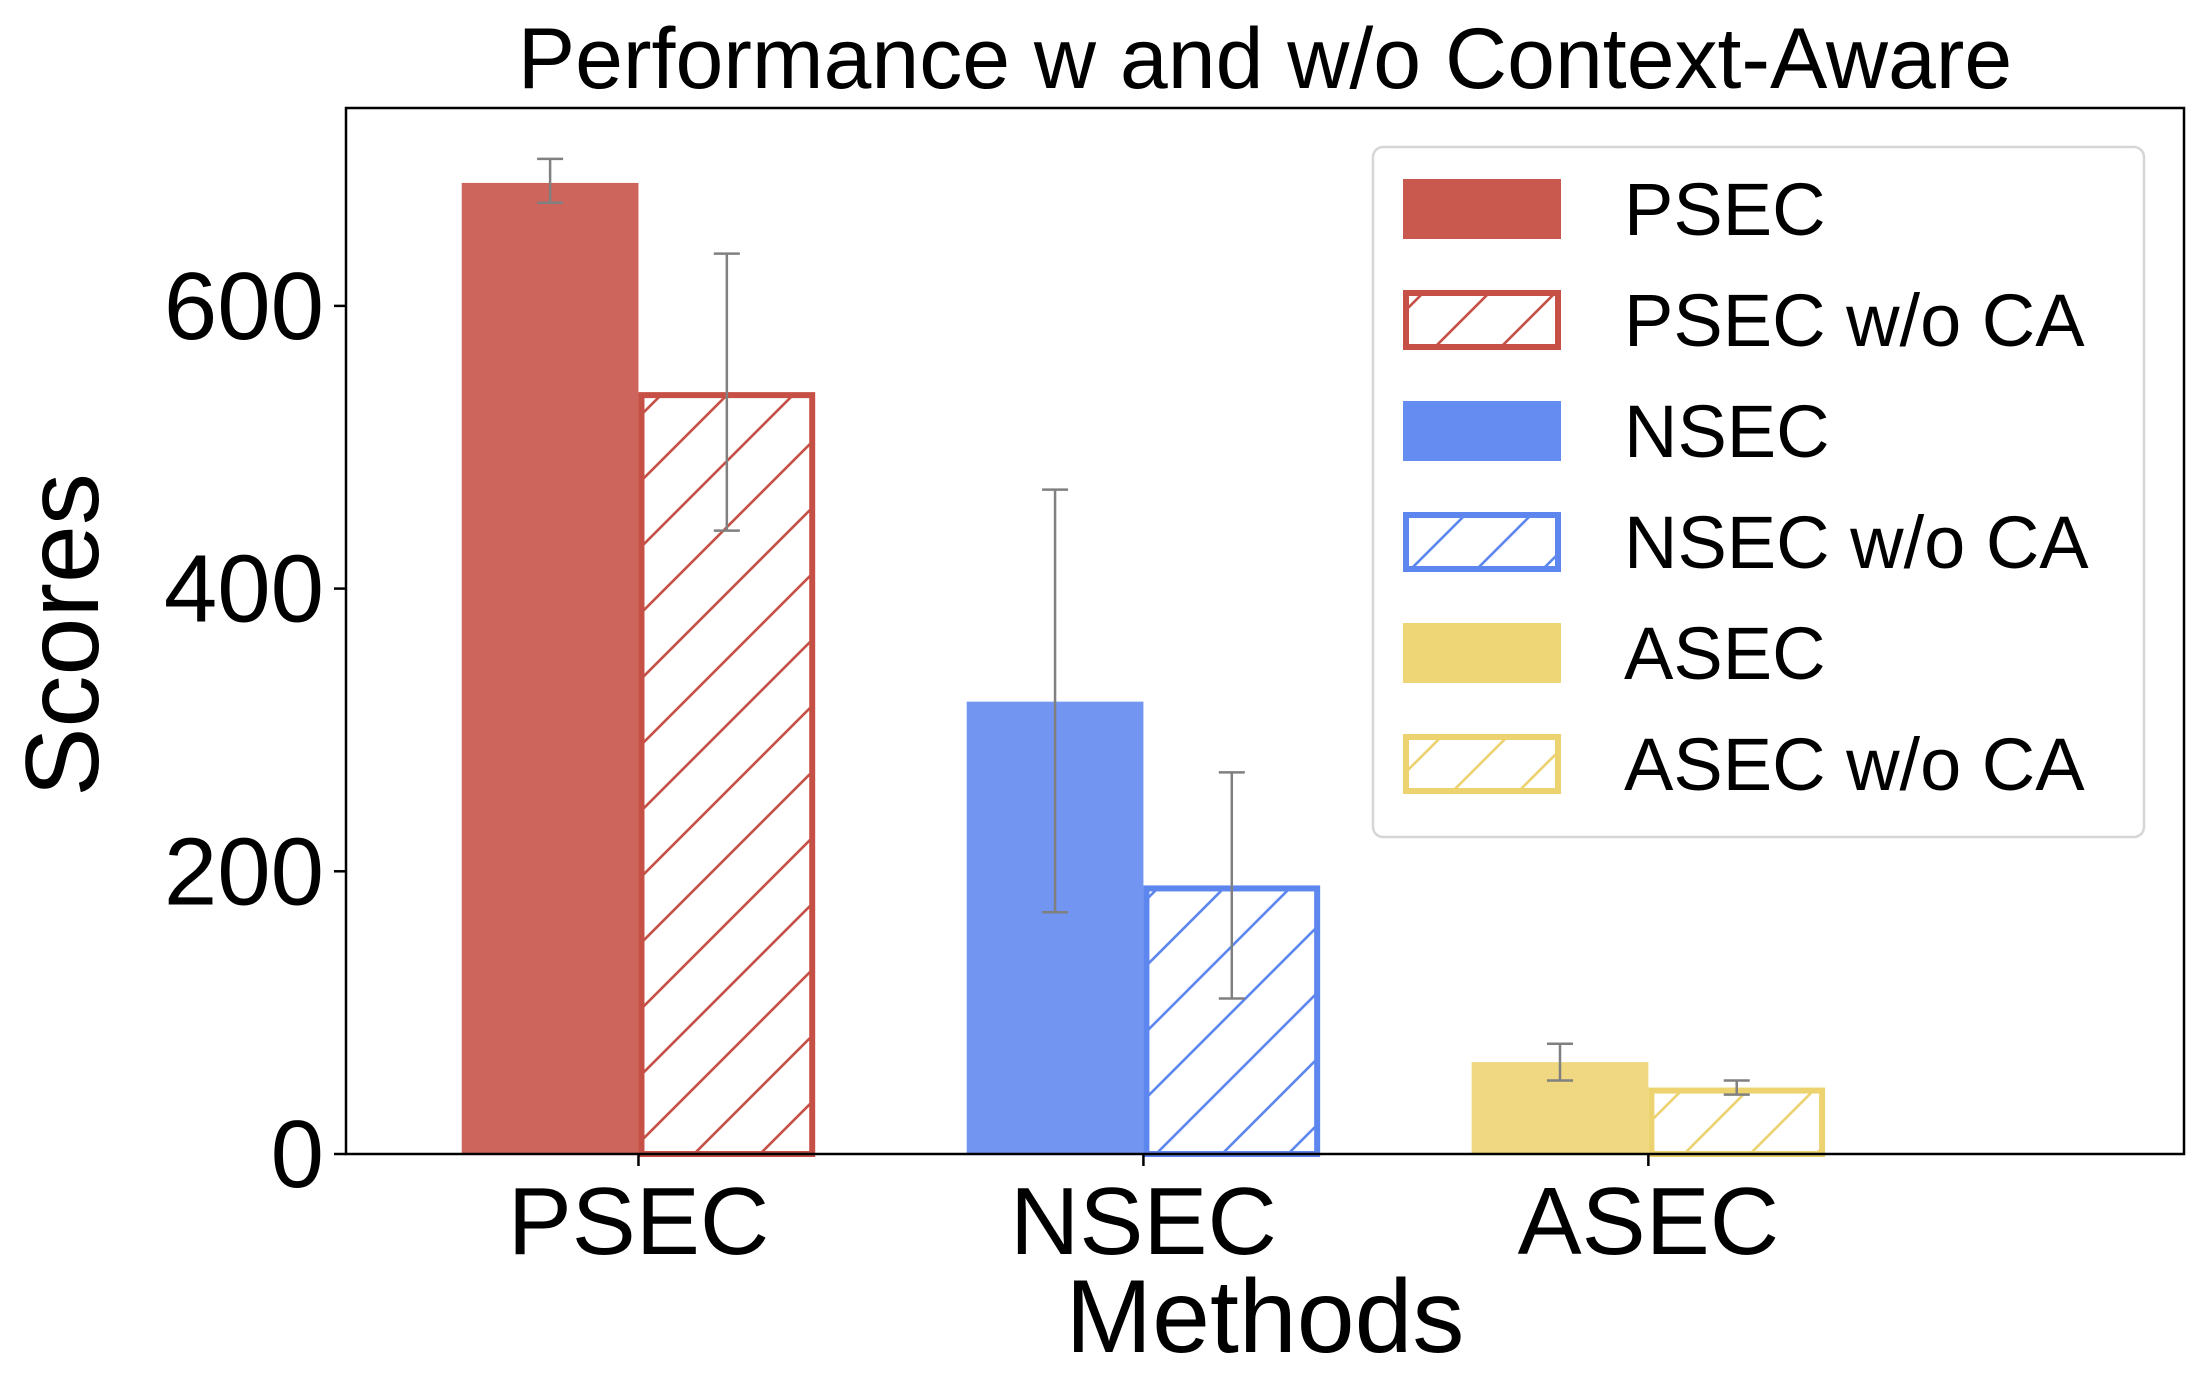 The image size is (2199, 1398). I want to click on legend-label: NSEC w/o CA, so click(1856, 542).